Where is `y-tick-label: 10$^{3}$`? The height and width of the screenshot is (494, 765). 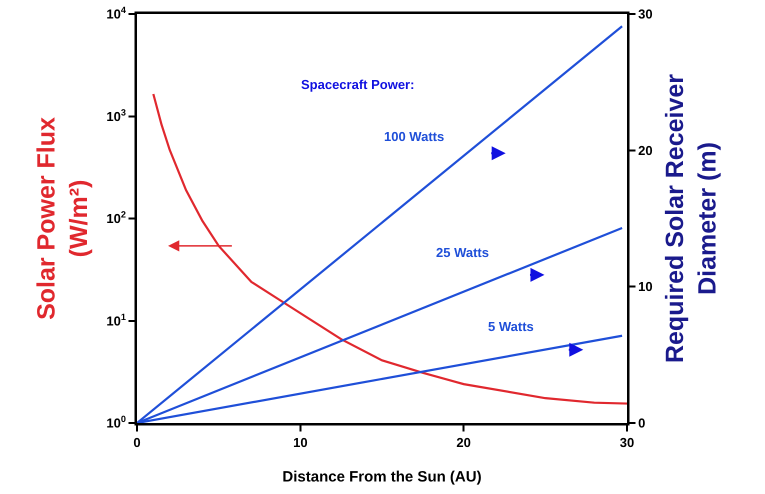 y-tick-label: 10$^{3}$ is located at coordinates (116, 115).